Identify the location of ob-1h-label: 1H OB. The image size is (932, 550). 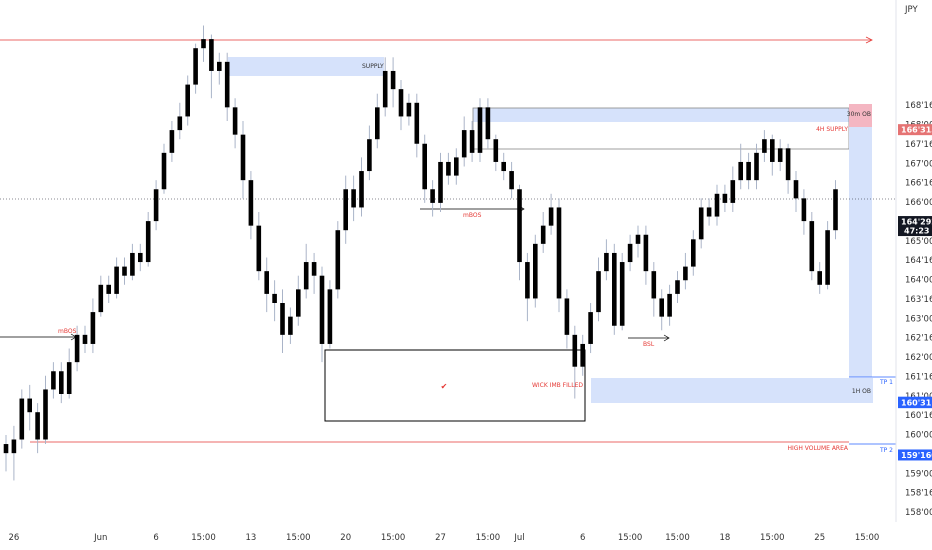
(861, 391).